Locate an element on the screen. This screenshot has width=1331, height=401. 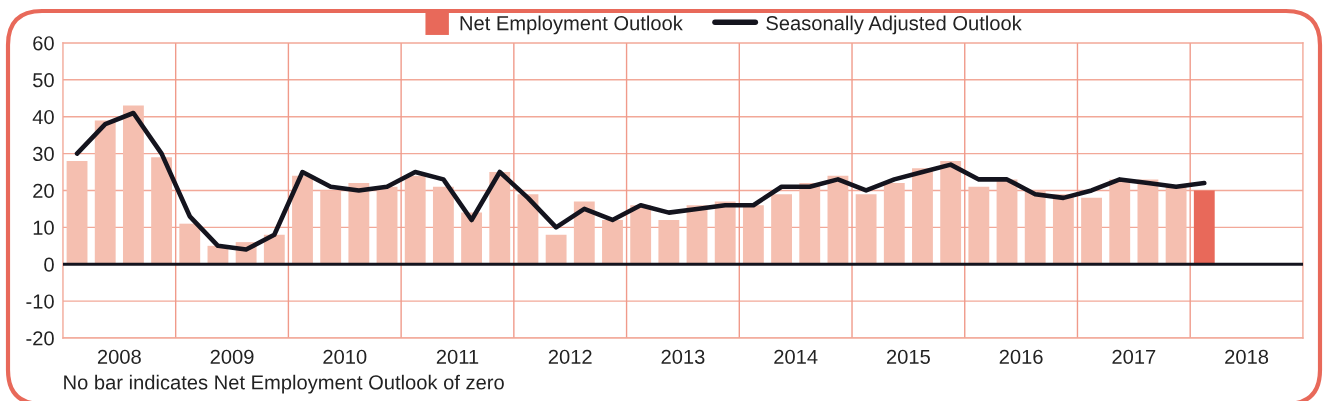
y-tick-label: 10 is located at coordinates (43, 227).